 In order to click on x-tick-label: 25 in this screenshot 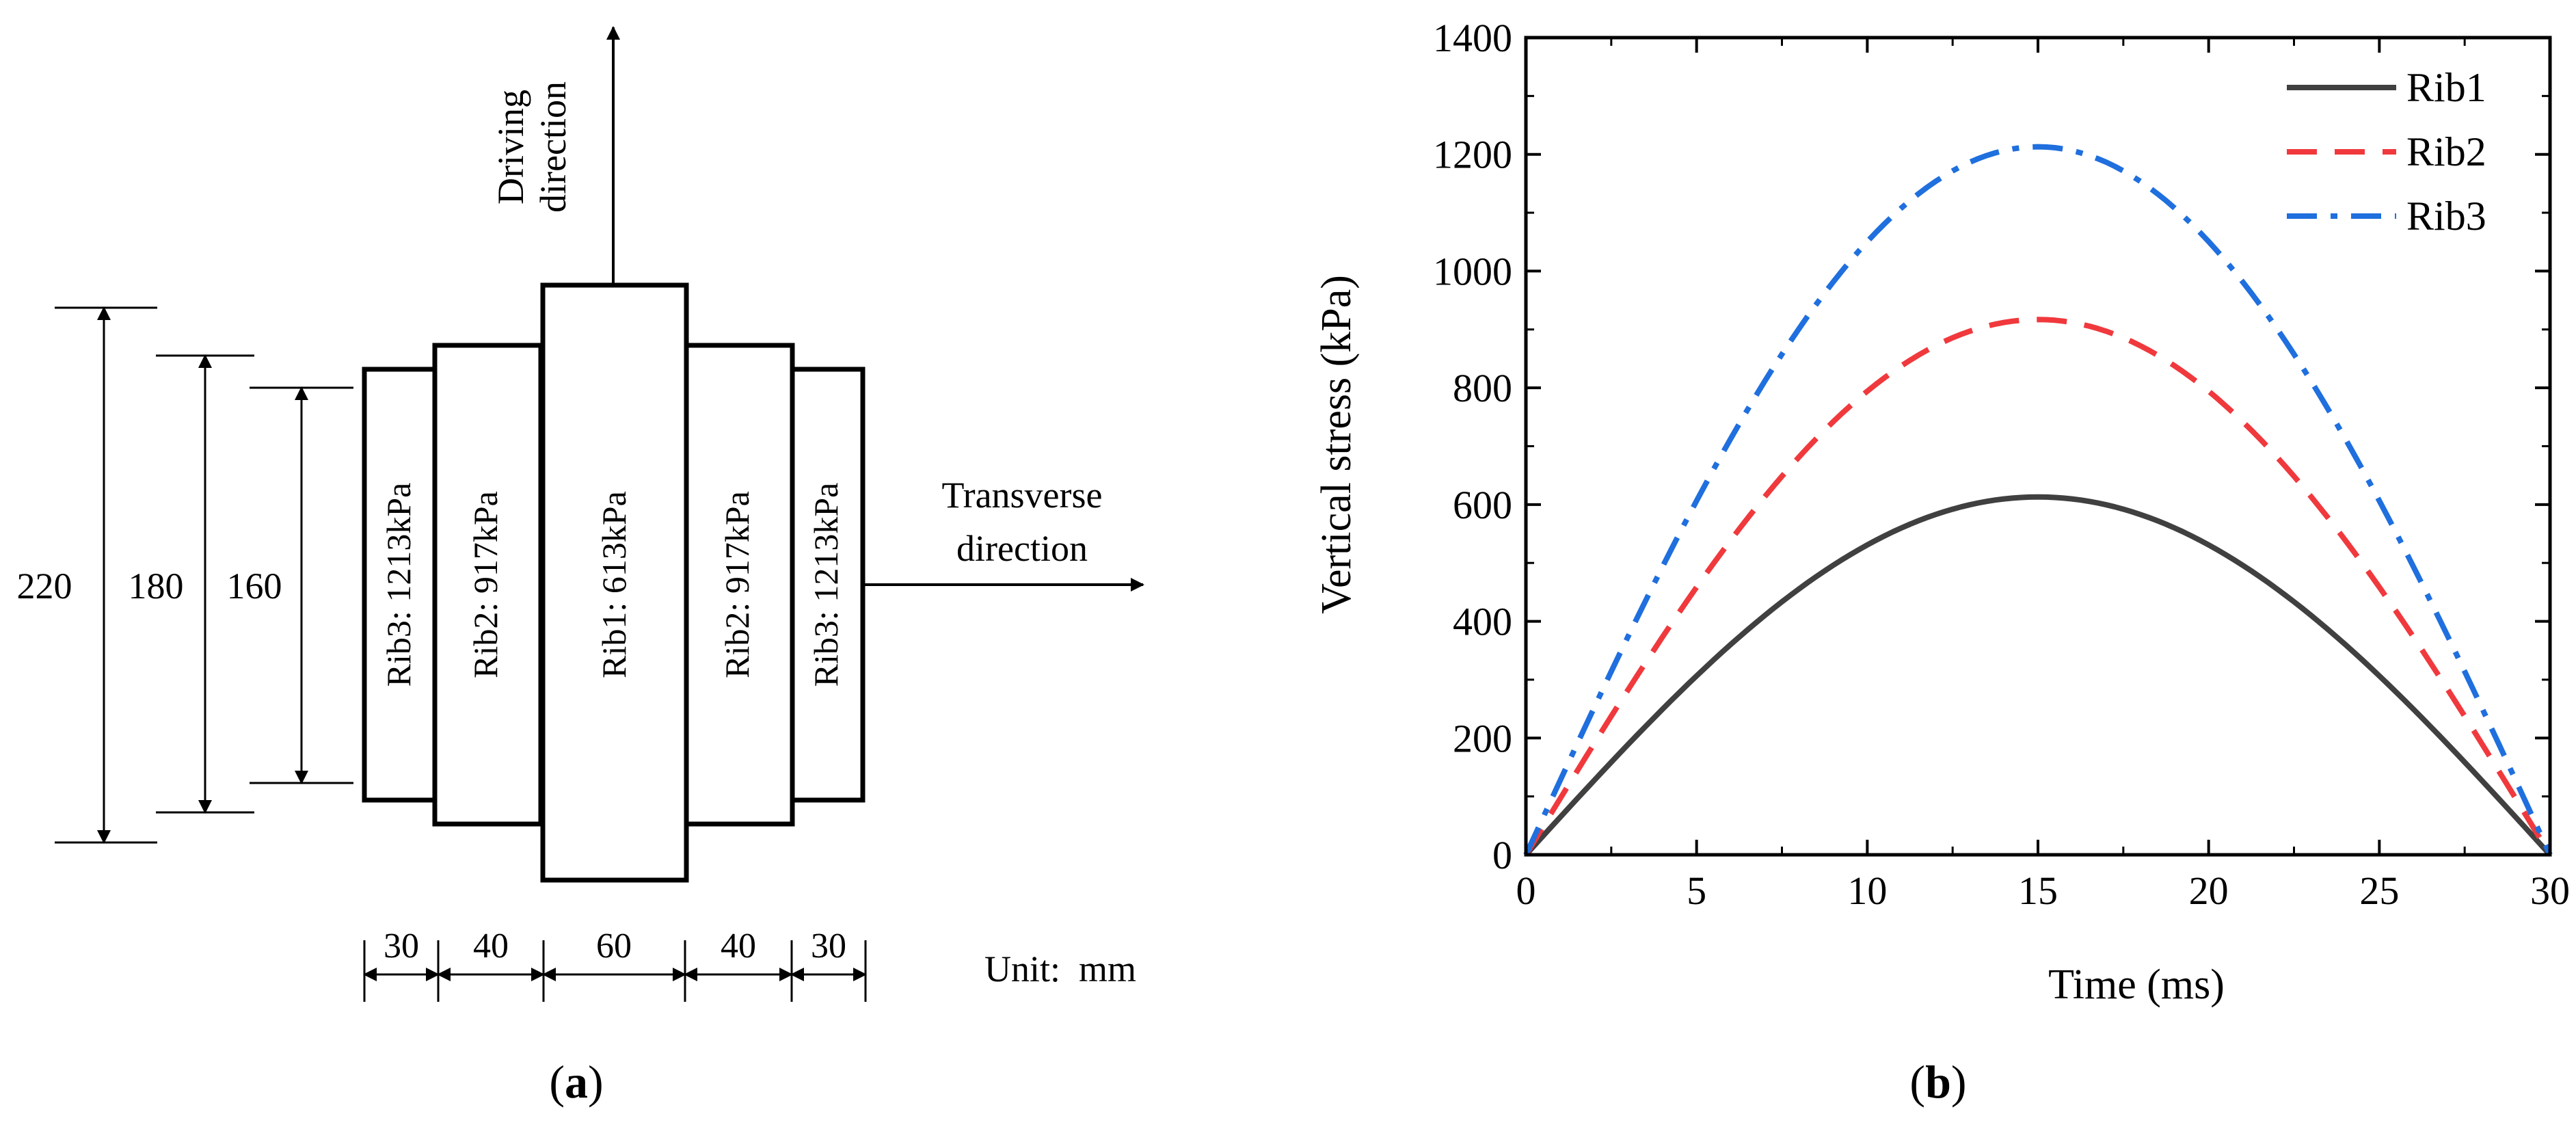, I will do `click(2379, 890)`.